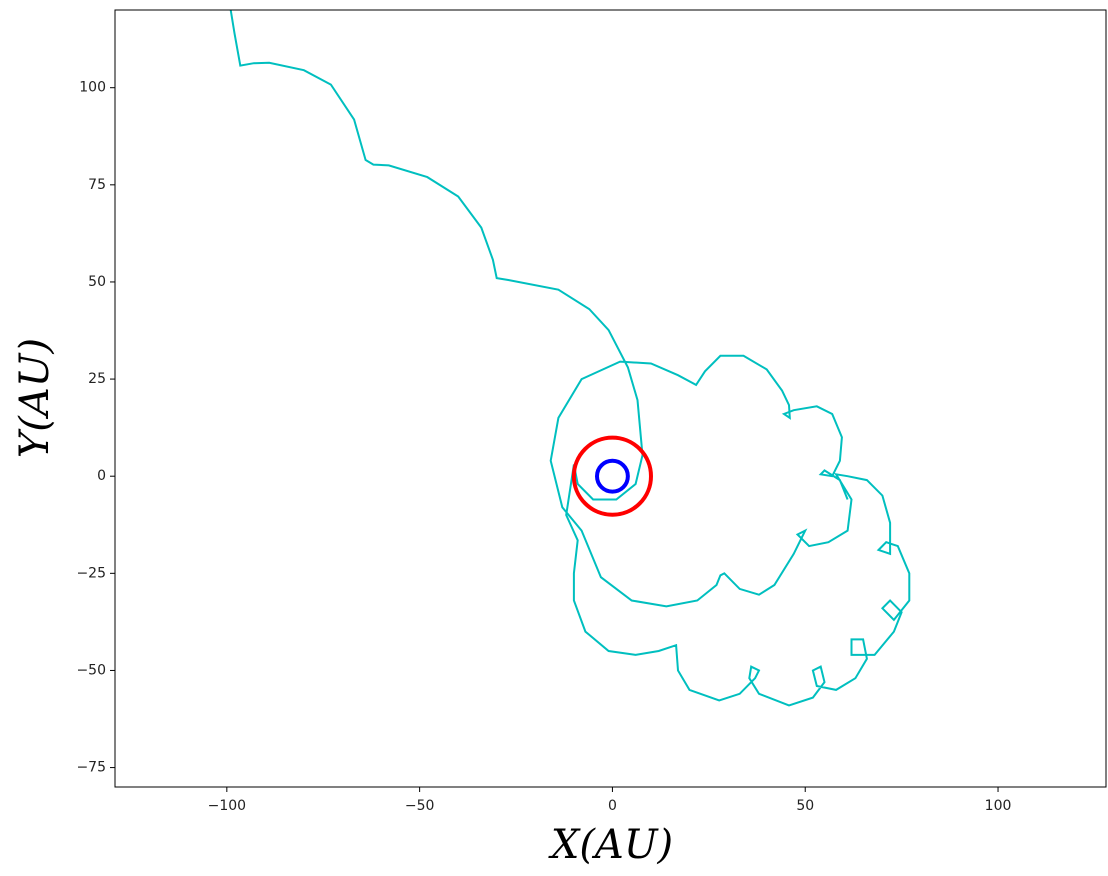 This screenshot has height=876, width=1108. Describe the element at coordinates (91, 573) in the screenshot. I see `y-tick-label: −25` at that location.